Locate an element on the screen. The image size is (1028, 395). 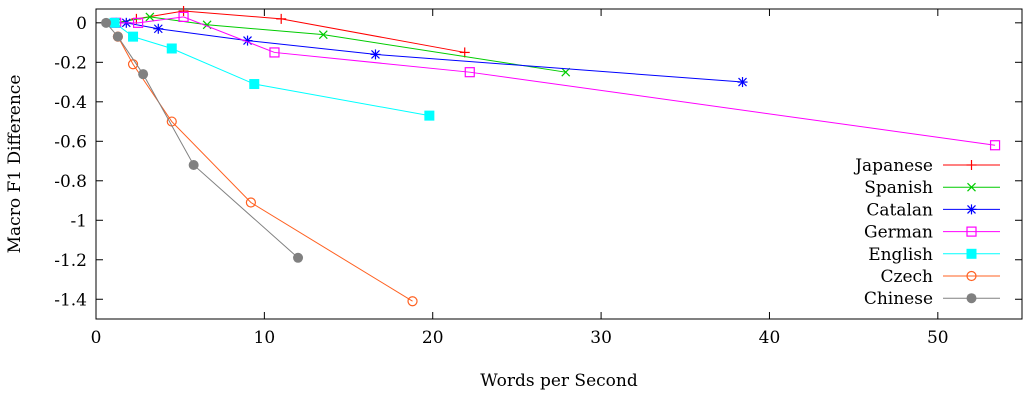
legend-entry-english: English is located at coordinates (934, 255).